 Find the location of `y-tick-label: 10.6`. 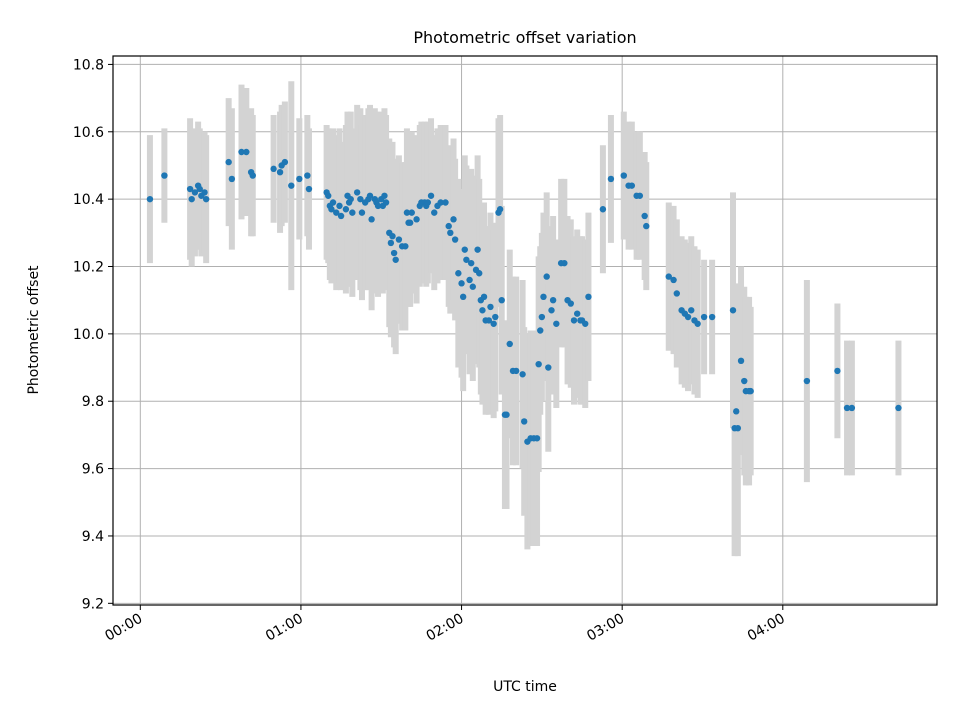

y-tick-label: 10.6 is located at coordinates (88, 133).